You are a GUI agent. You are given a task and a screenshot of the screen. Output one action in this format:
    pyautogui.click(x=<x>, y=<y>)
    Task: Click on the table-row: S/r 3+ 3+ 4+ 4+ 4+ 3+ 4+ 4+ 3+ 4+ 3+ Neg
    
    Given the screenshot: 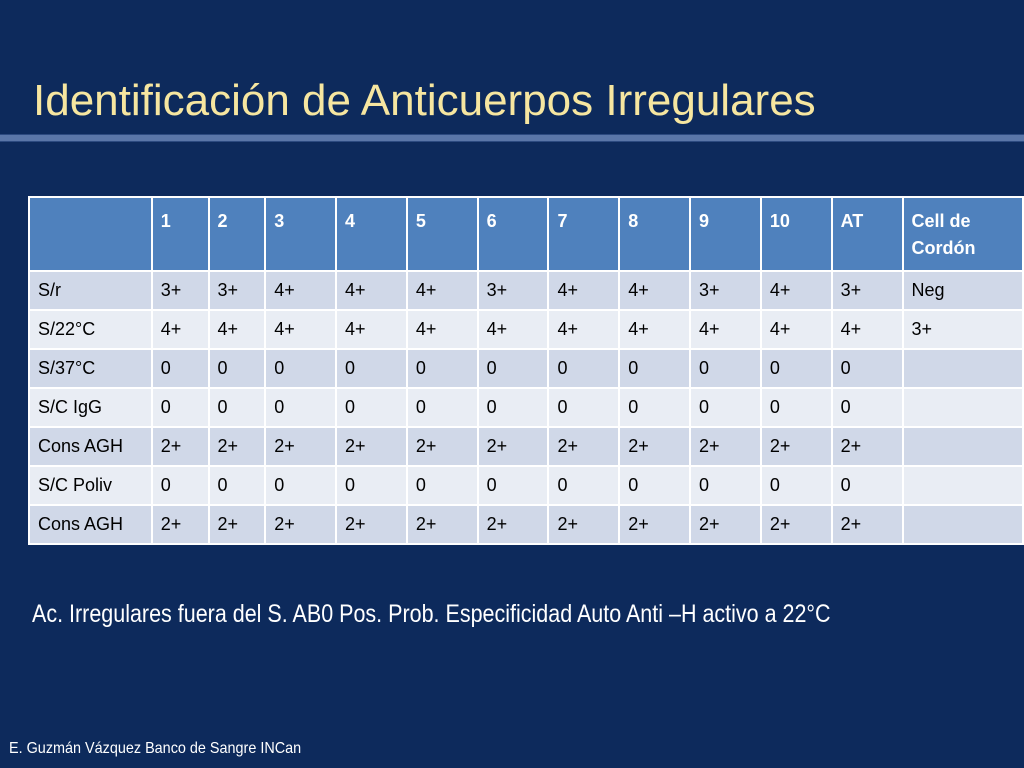 What is the action you would take?
    pyautogui.click(x=526, y=290)
    